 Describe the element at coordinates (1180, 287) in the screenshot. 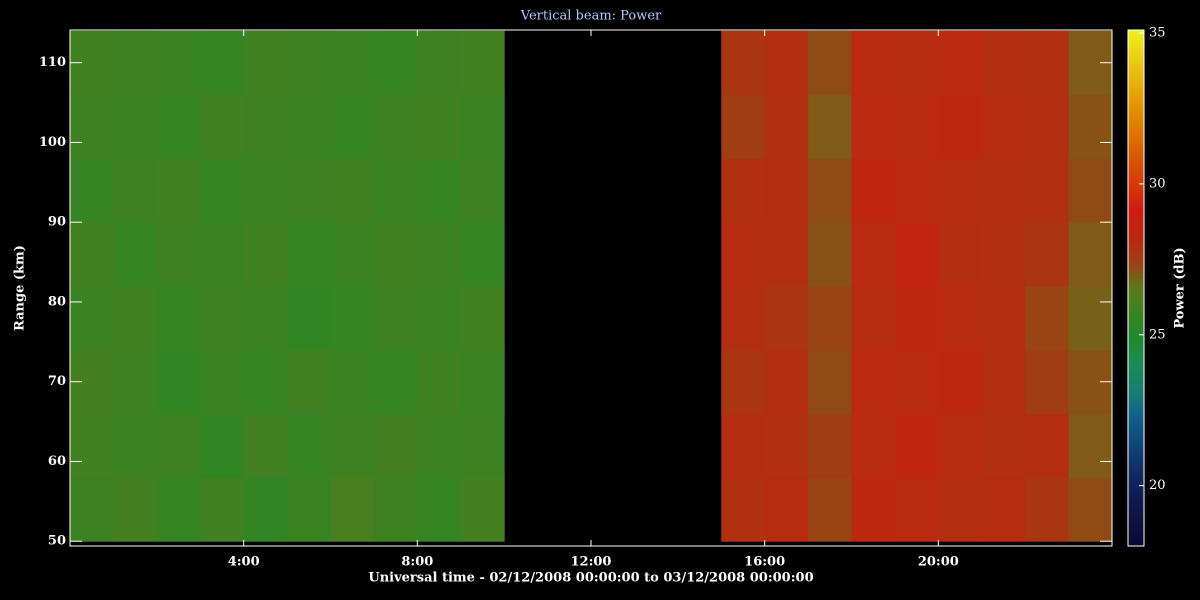

I see `colorbar-label: Power (dB)` at that location.